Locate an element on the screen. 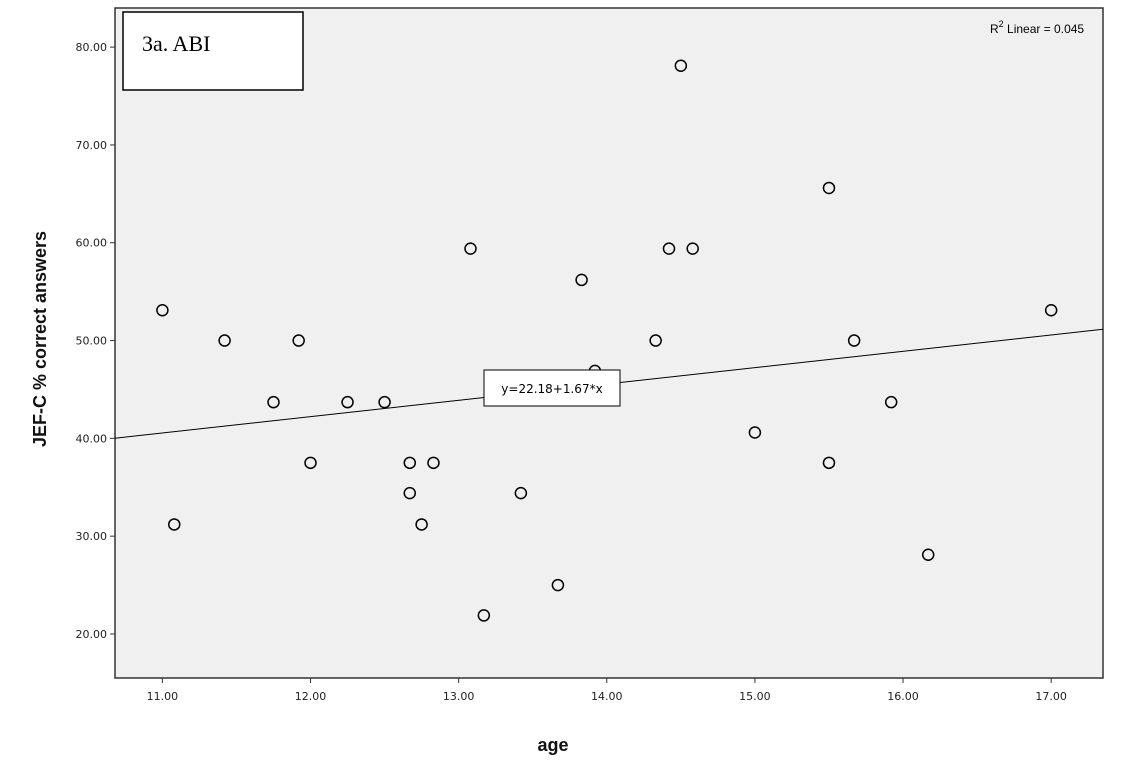  r2-prefix: R is located at coordinates (994, 29).